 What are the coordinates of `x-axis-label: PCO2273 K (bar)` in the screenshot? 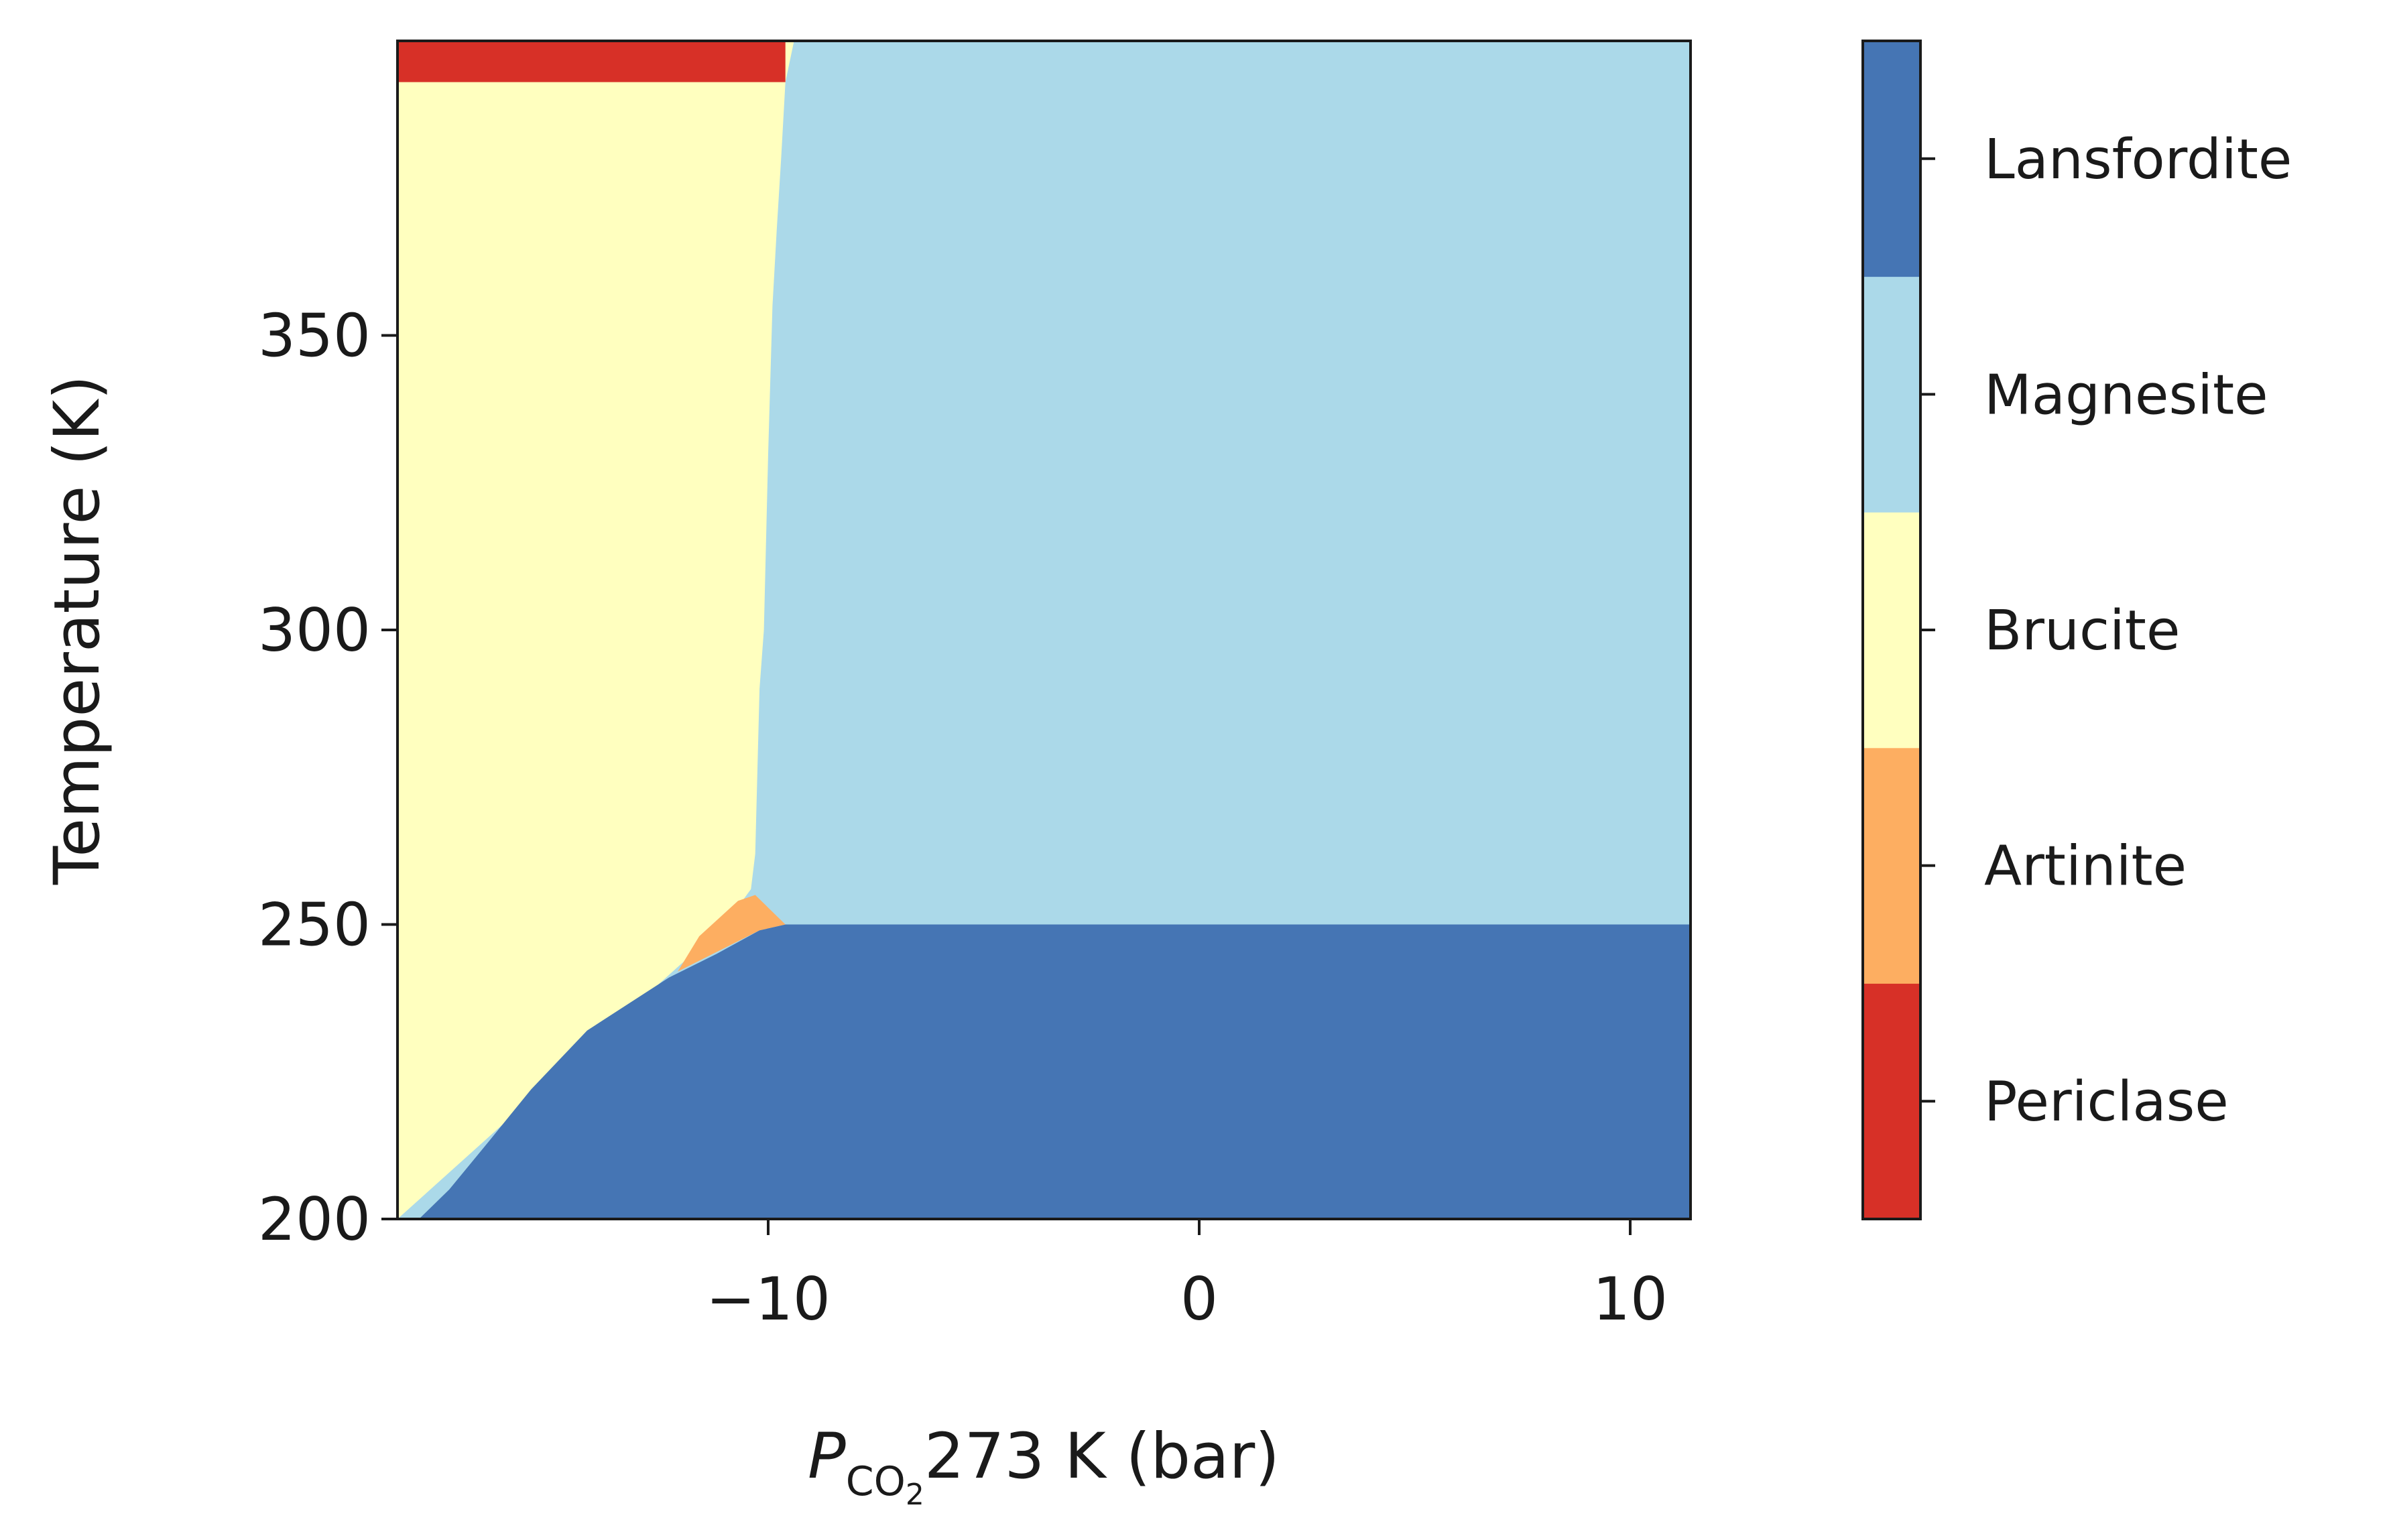 It's located at (1044, 1466).